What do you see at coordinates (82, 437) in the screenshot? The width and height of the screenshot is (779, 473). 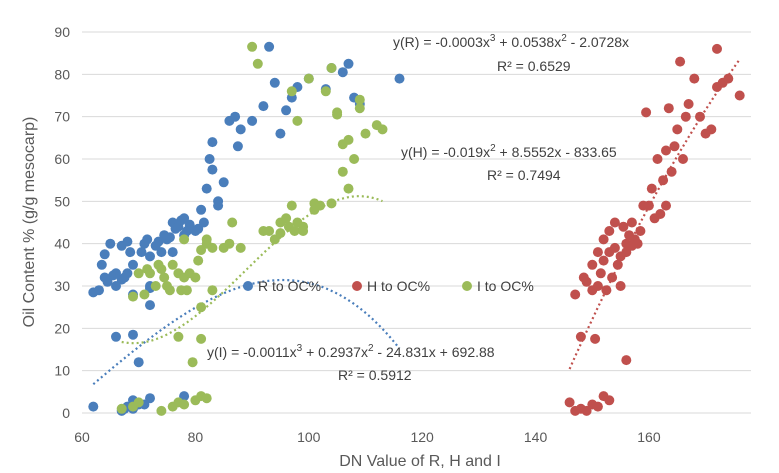 I see `x-tick-label: 60` at bounding box center [82, 437].